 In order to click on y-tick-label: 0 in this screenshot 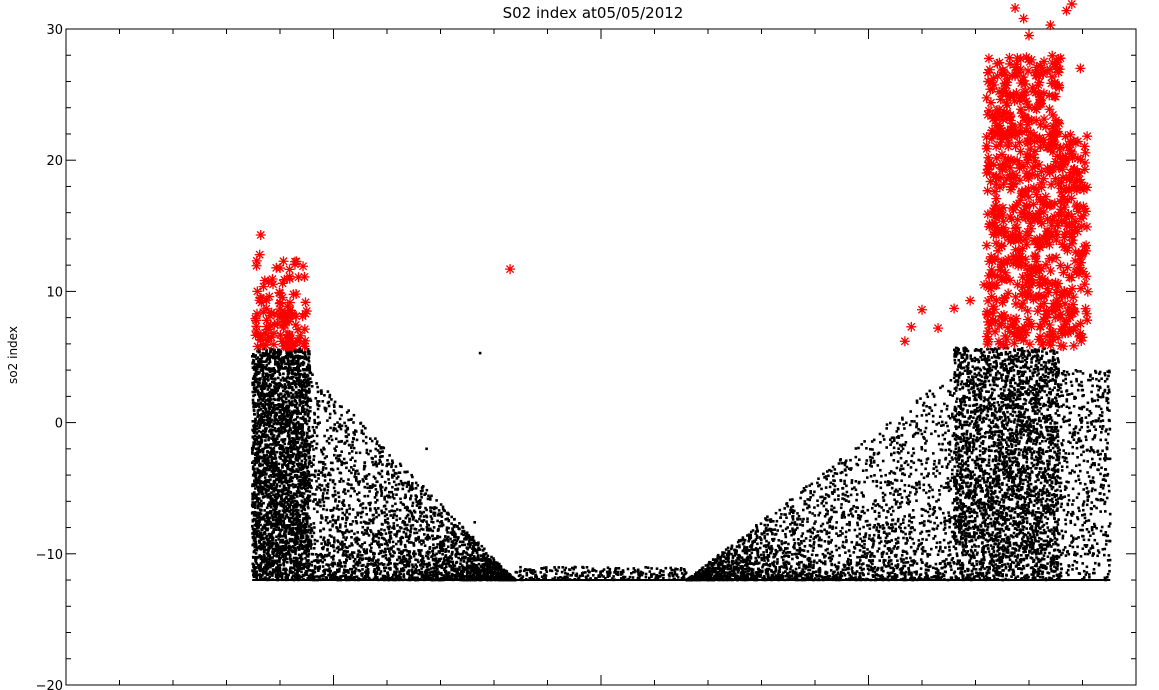, I will do `click(59, 424)`.